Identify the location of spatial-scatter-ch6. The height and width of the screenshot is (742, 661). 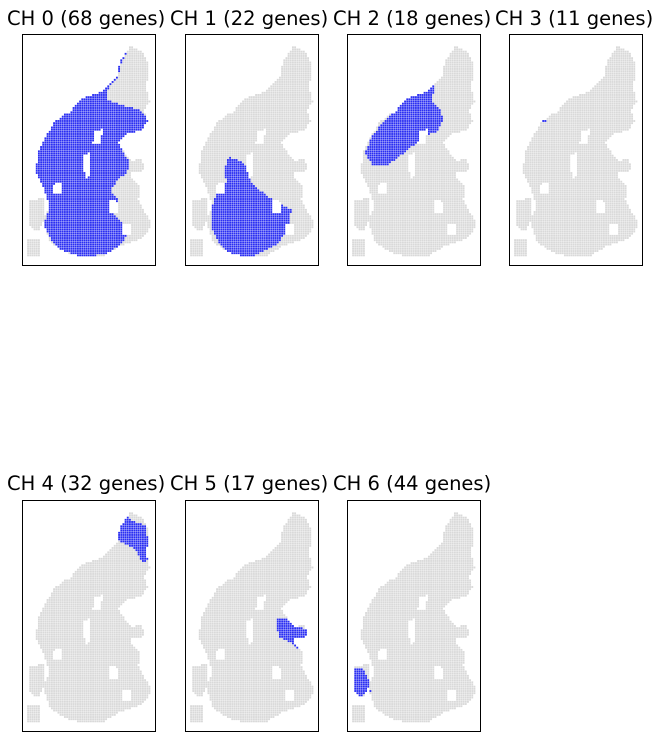
(414, 617).